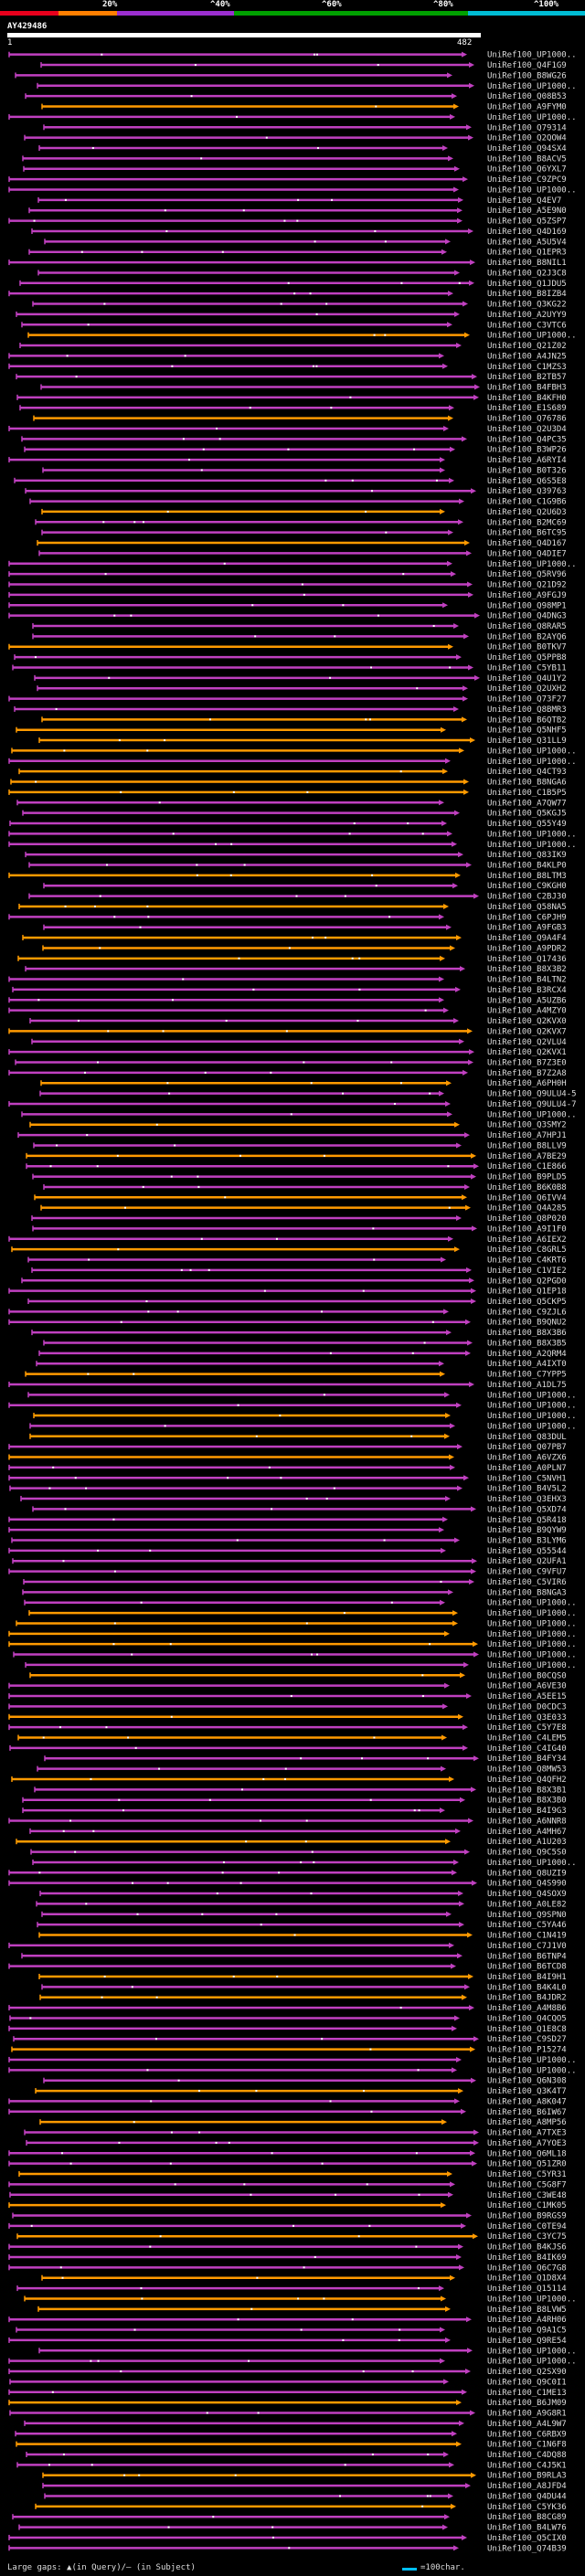 The height and width of the screenshot is (2576, 585). What do you see at coordinates (295, 159) in the screenshot?
I see `hit-row: UniRef100_B8ACV5` at bounding box center [295, 159].